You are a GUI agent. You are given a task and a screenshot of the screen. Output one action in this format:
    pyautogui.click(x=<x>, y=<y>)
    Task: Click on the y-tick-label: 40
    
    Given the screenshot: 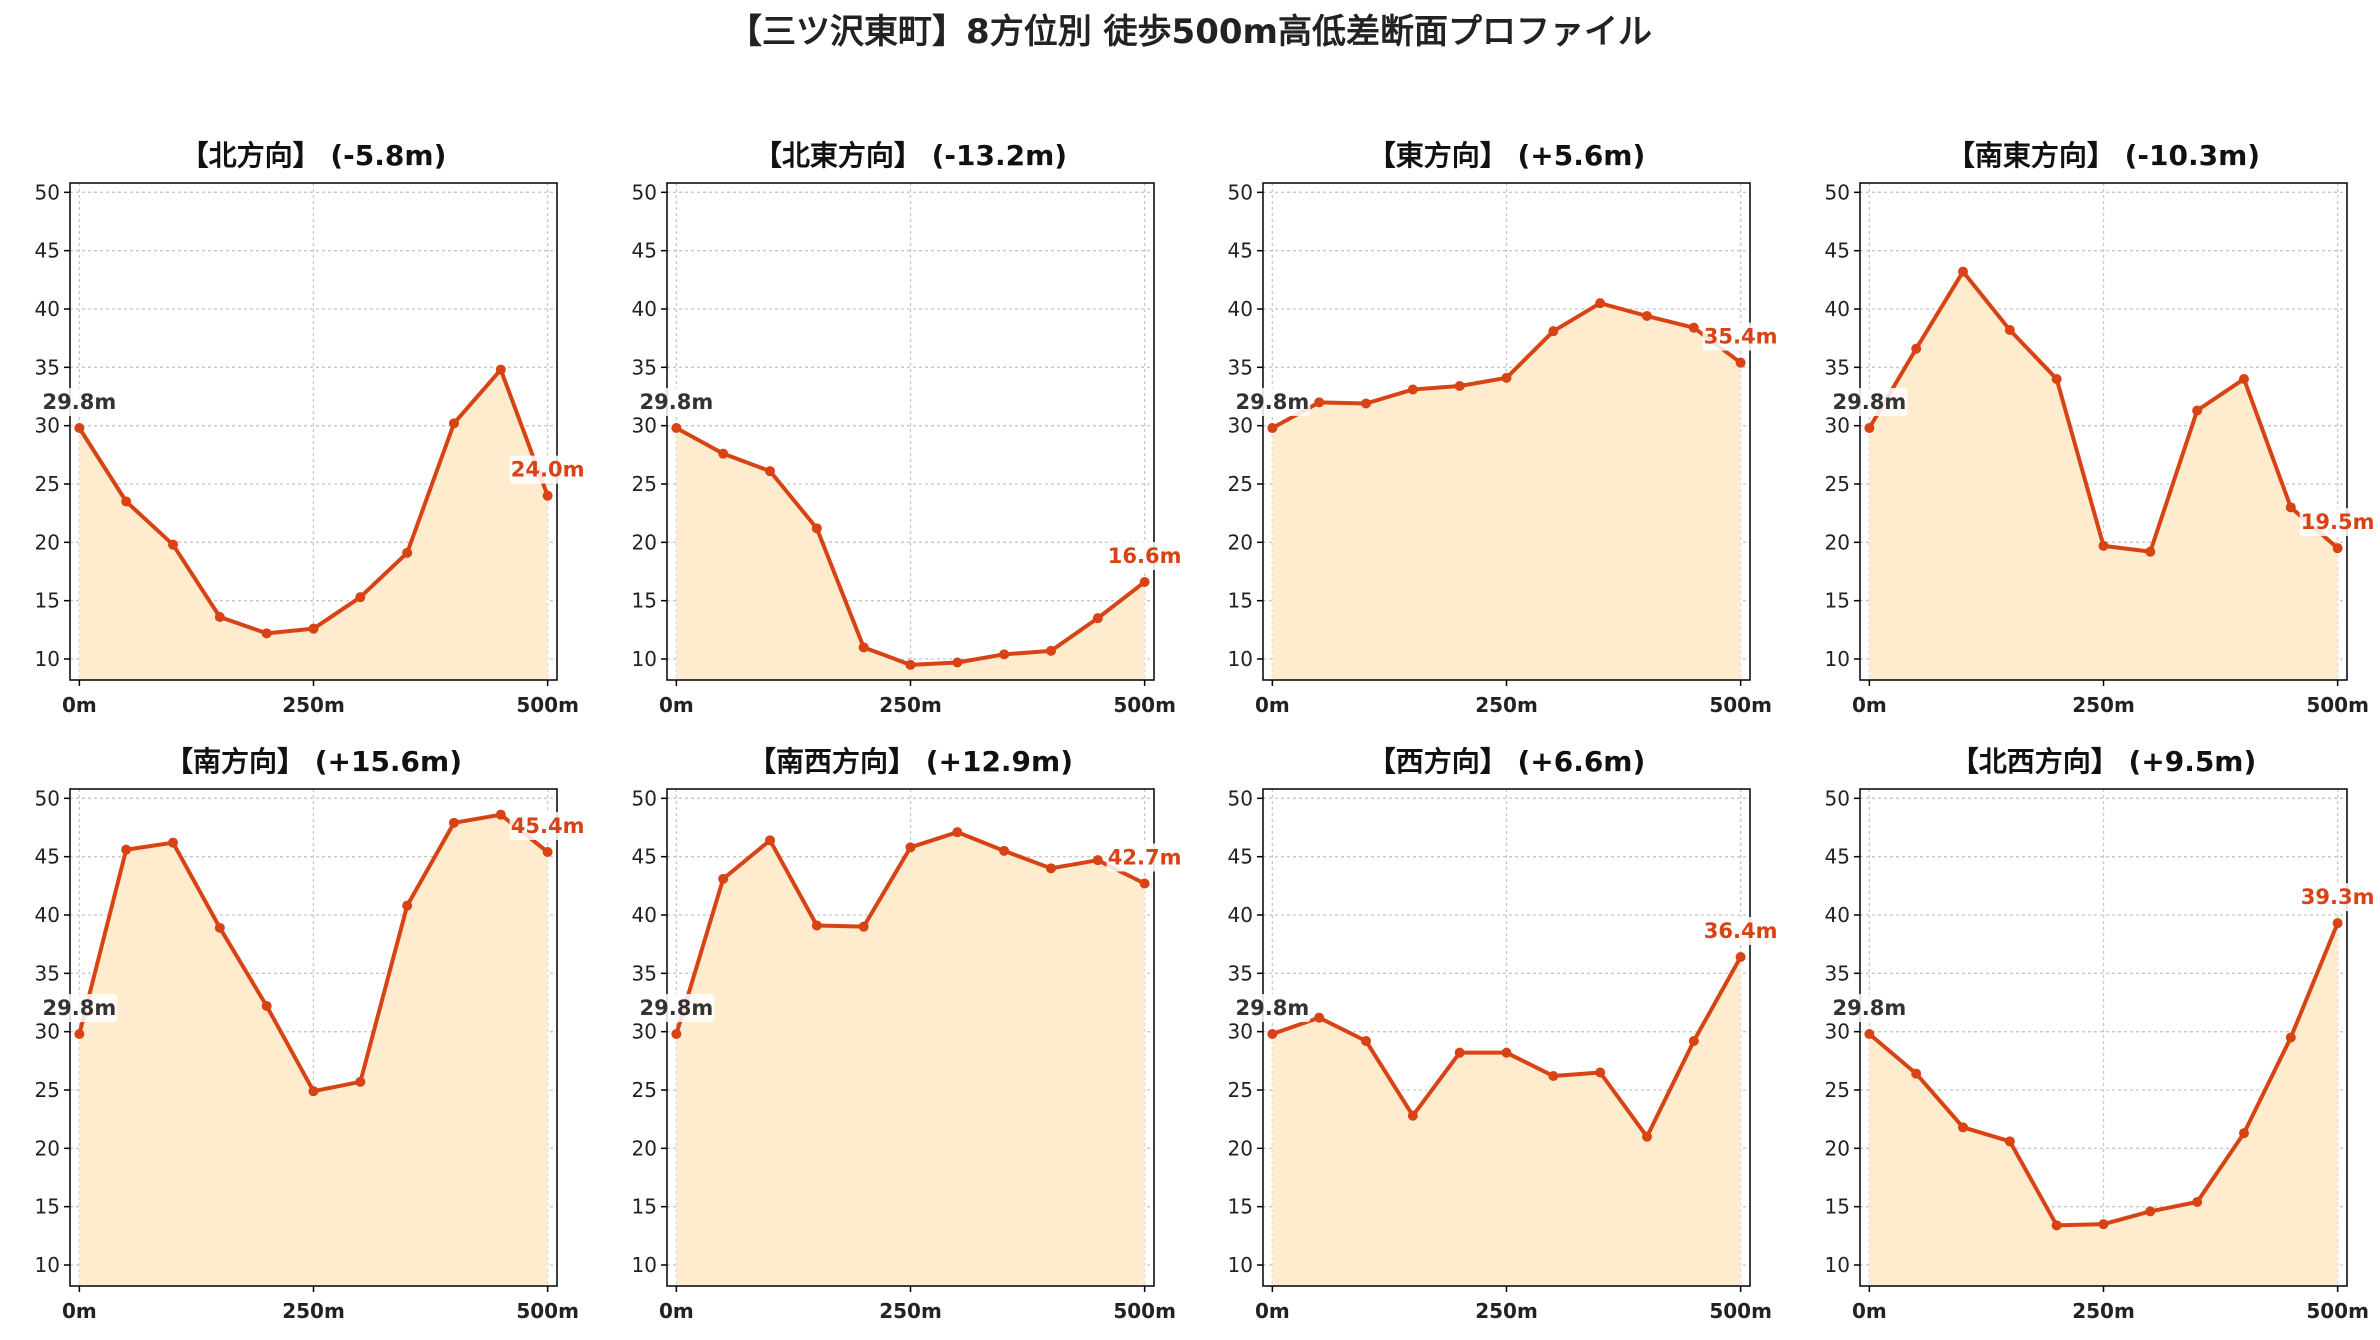 What is the action you would take?
    pyautogui.click(x=1837, y=309)
    